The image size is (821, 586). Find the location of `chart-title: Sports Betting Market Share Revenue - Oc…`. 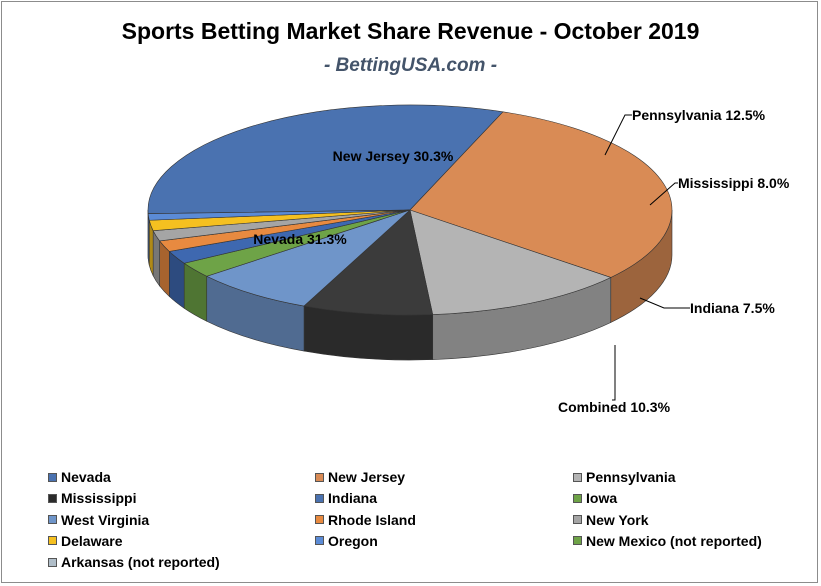

chart-title: Sports Betting Market Share Revenue - Oc… is located at coordinates (410, 31).